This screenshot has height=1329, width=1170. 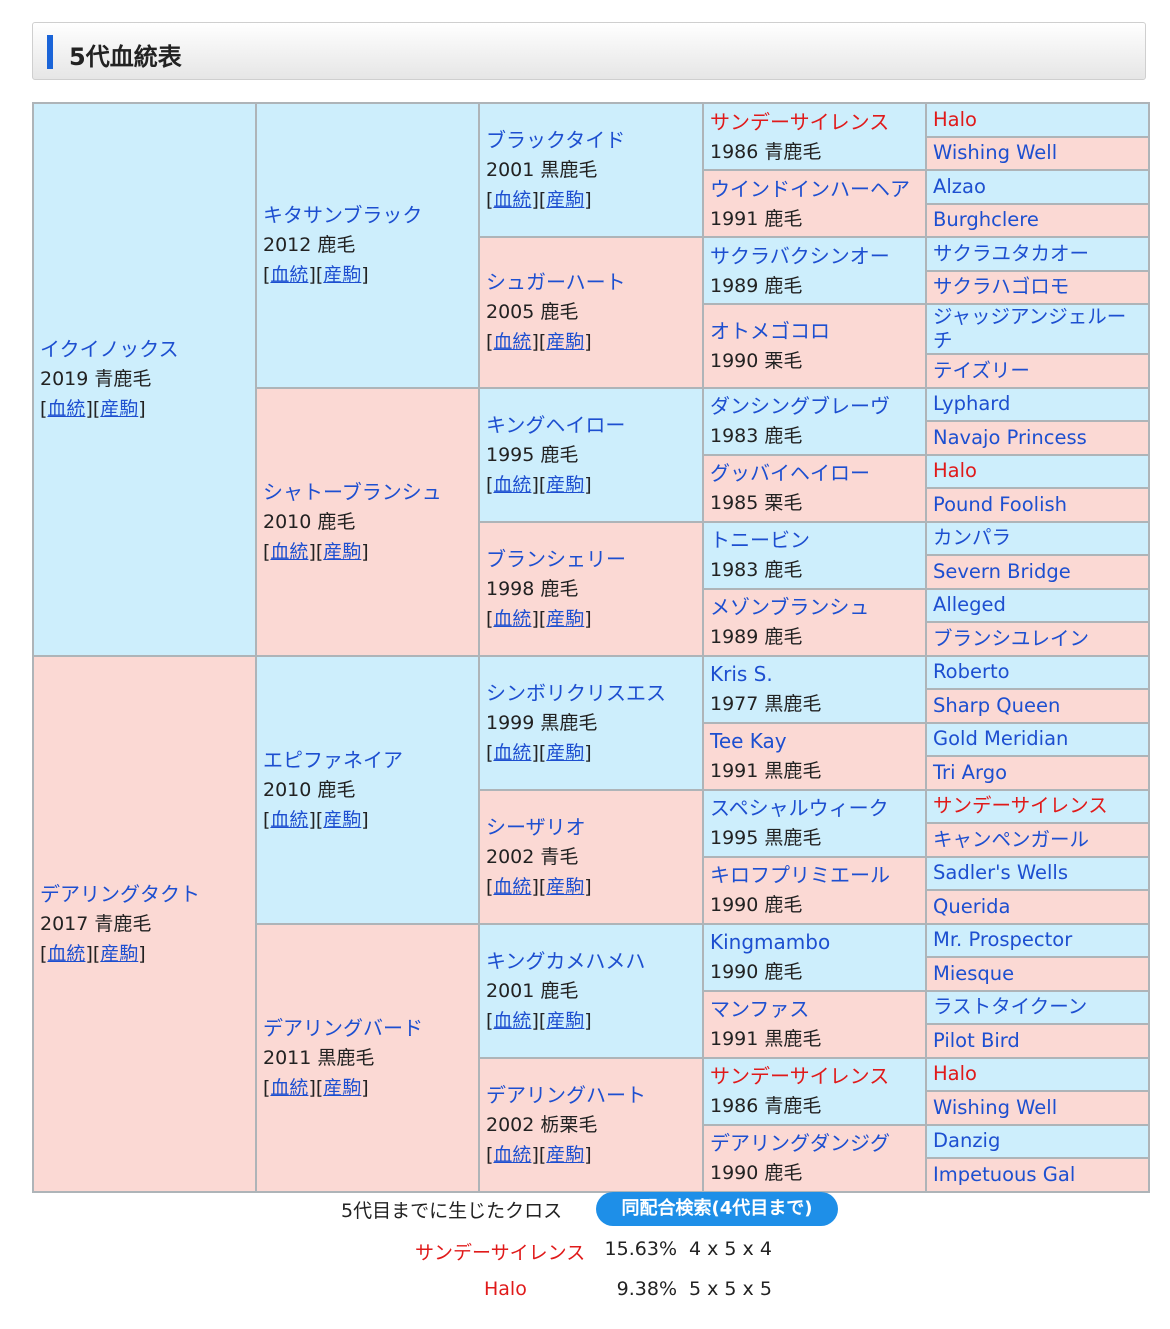 I want to click on horse-name-link: サクラユタカオー, so click(x=1011, y=253).